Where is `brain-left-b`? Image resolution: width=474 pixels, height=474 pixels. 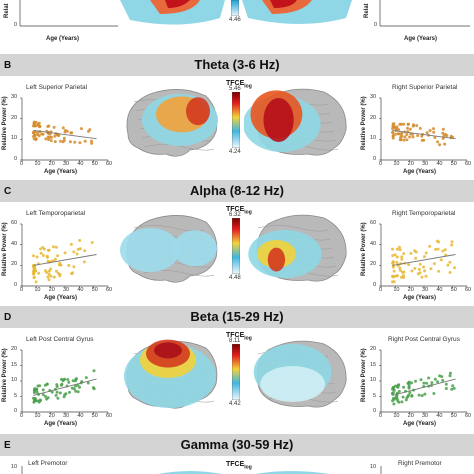 brain-left-b is located at coordinates (172, 123).